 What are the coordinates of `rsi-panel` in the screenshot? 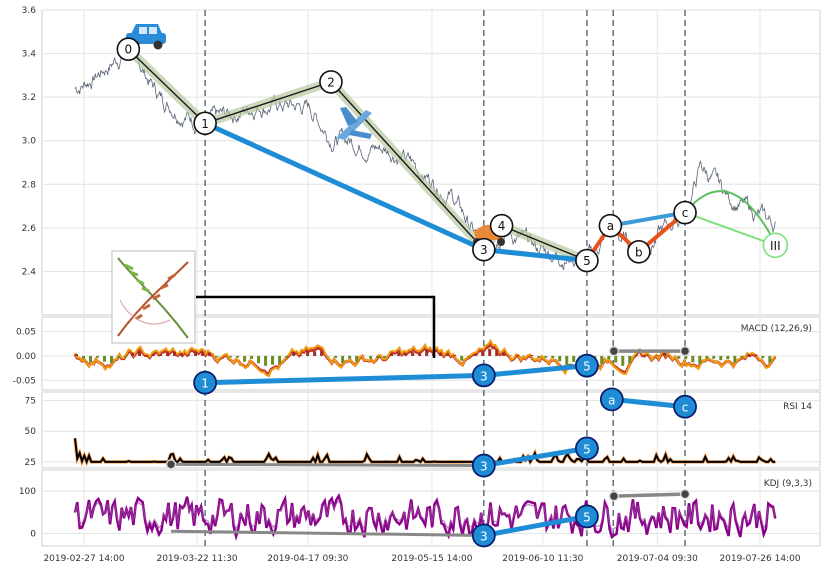 It's located at (431, 430).